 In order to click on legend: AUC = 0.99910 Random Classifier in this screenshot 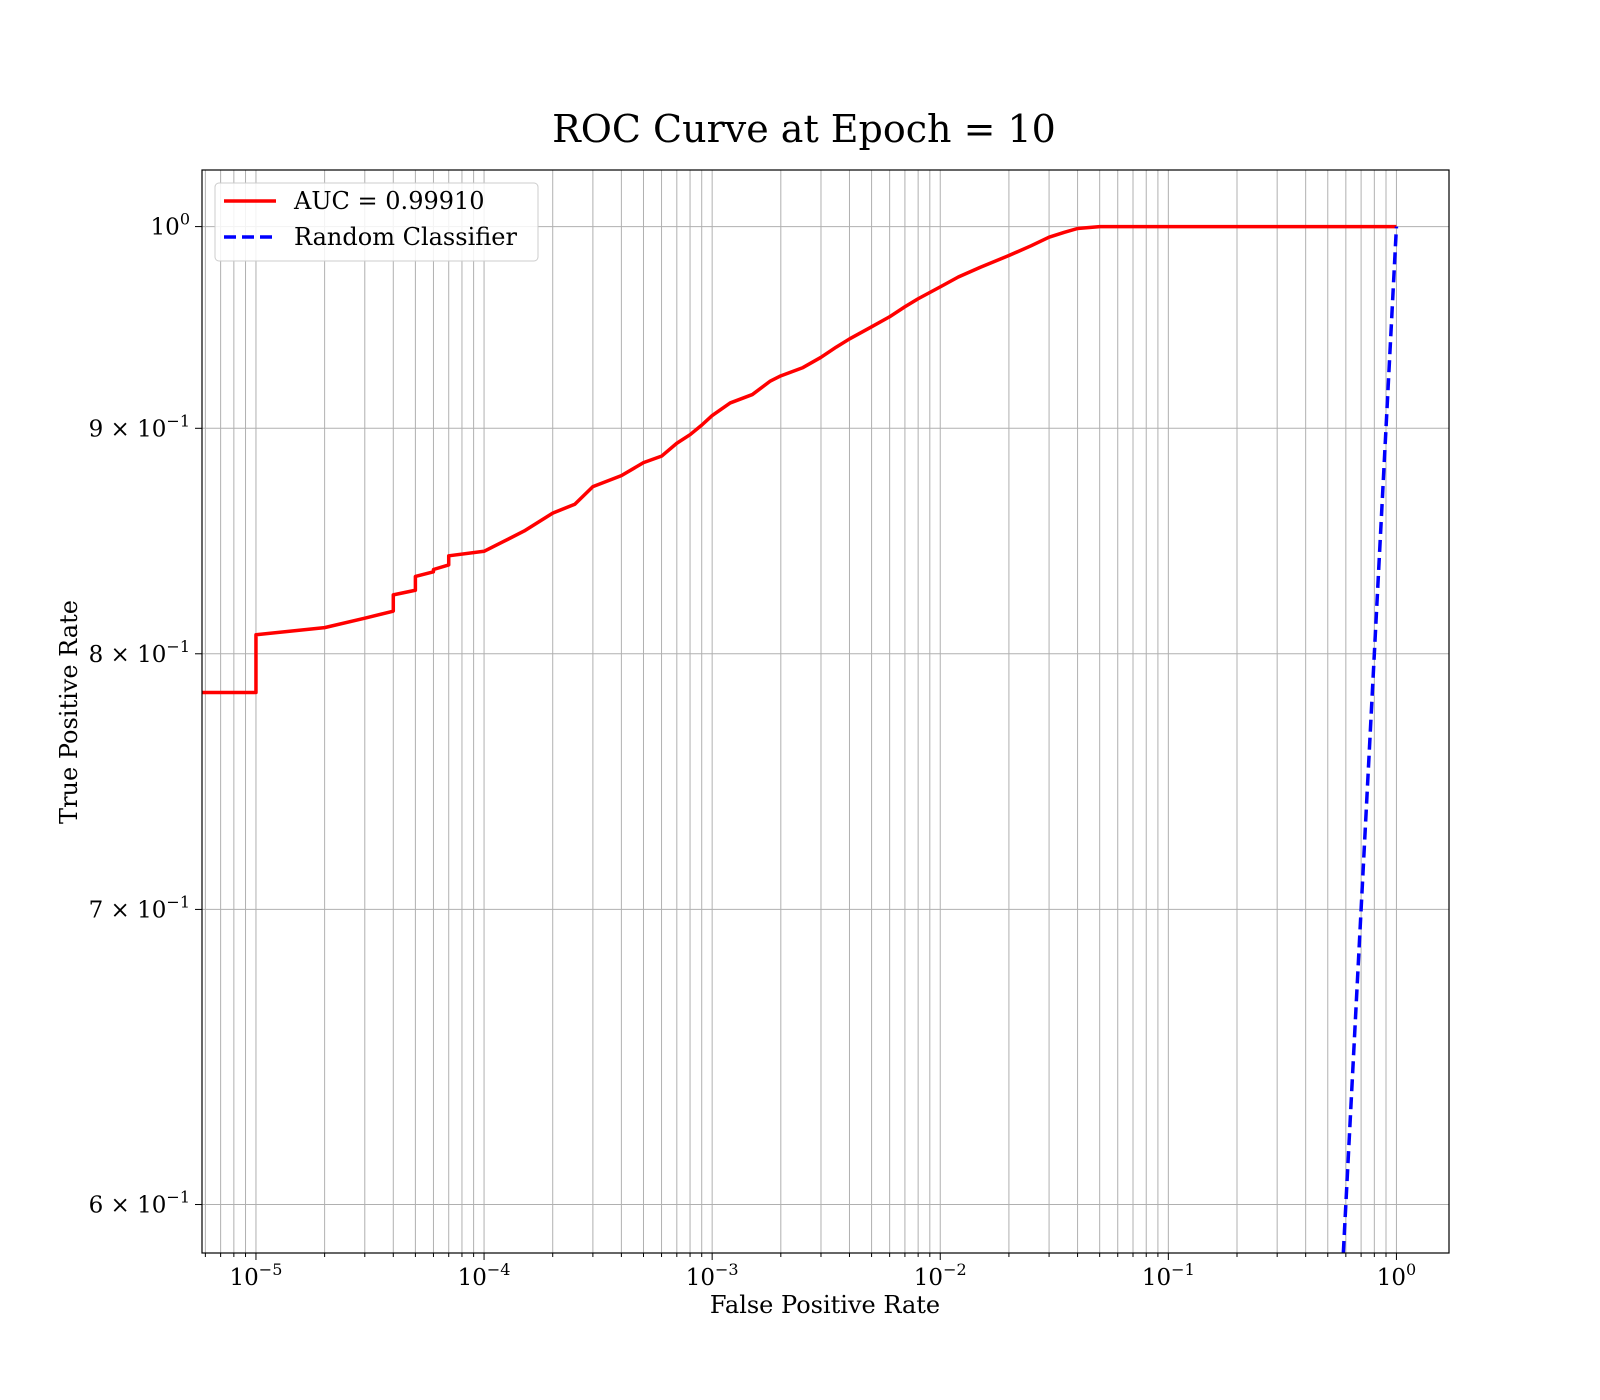, I will do `click(376, 222)`.